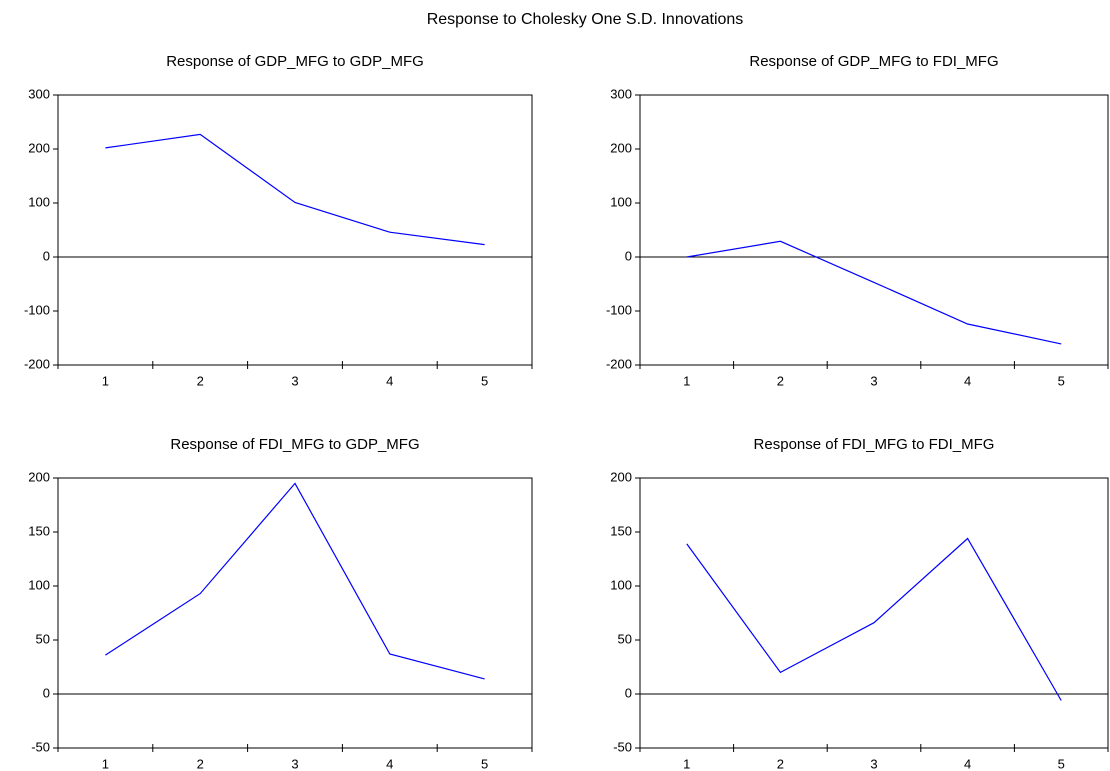 This screenshot has height=771, width=1110. What do you see at coordinates (874, 444) in the screenshot?
I see `panel-title: Response of FDI_MFG to FDI_MFG` at bounding box center [874, 444].